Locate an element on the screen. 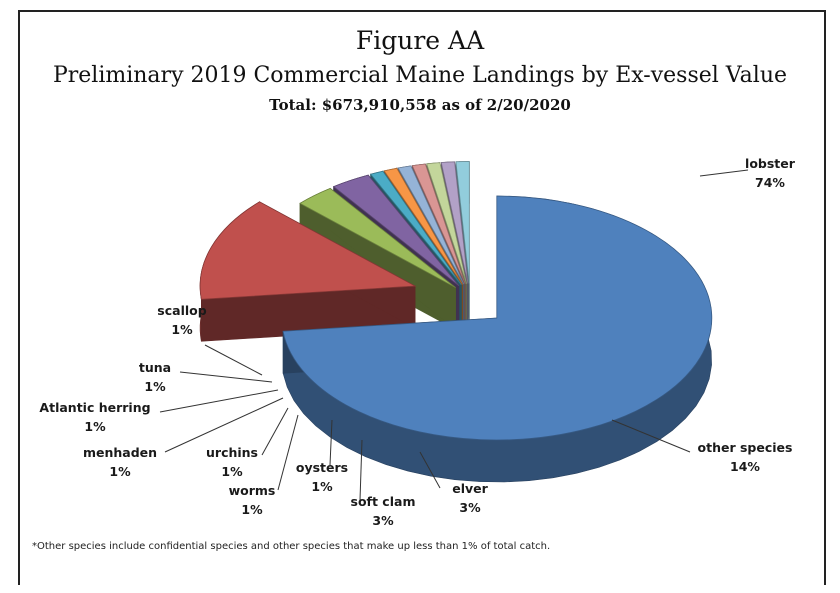 Image resolution: width=840 pixels, height=593 pixels. slice-soft-clam is located at coordinates (396, 230).